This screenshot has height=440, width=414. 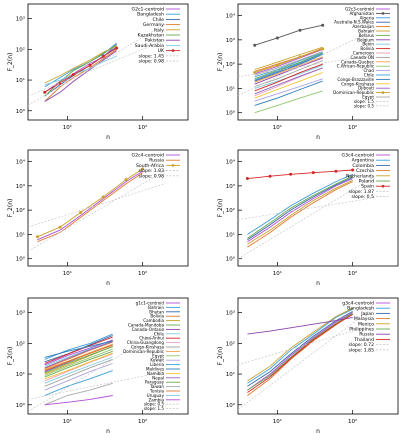 I want to click on legend-entry: Algeria, so click(x=367, y=17).